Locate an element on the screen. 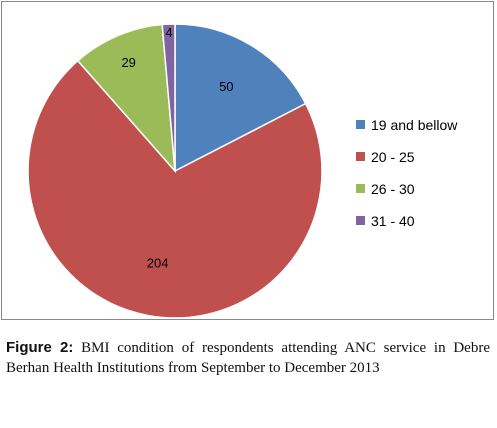  legend-item-19-and-bellow: 19 and bellow is located at coordinates (406, 124).